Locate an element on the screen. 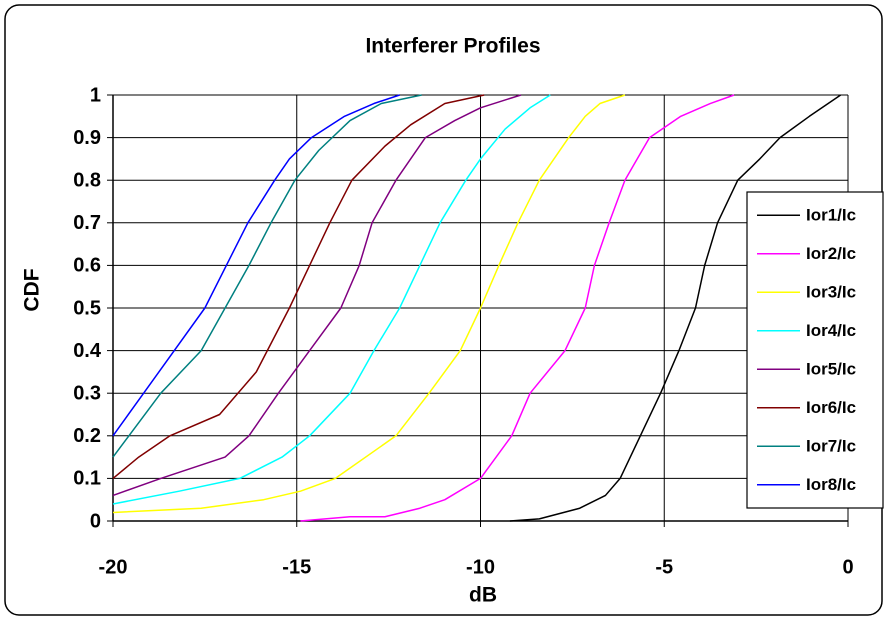 This screenshot has height=621, width=889. legend-label: Ior3/Ic is located at coordinates (831, 292).